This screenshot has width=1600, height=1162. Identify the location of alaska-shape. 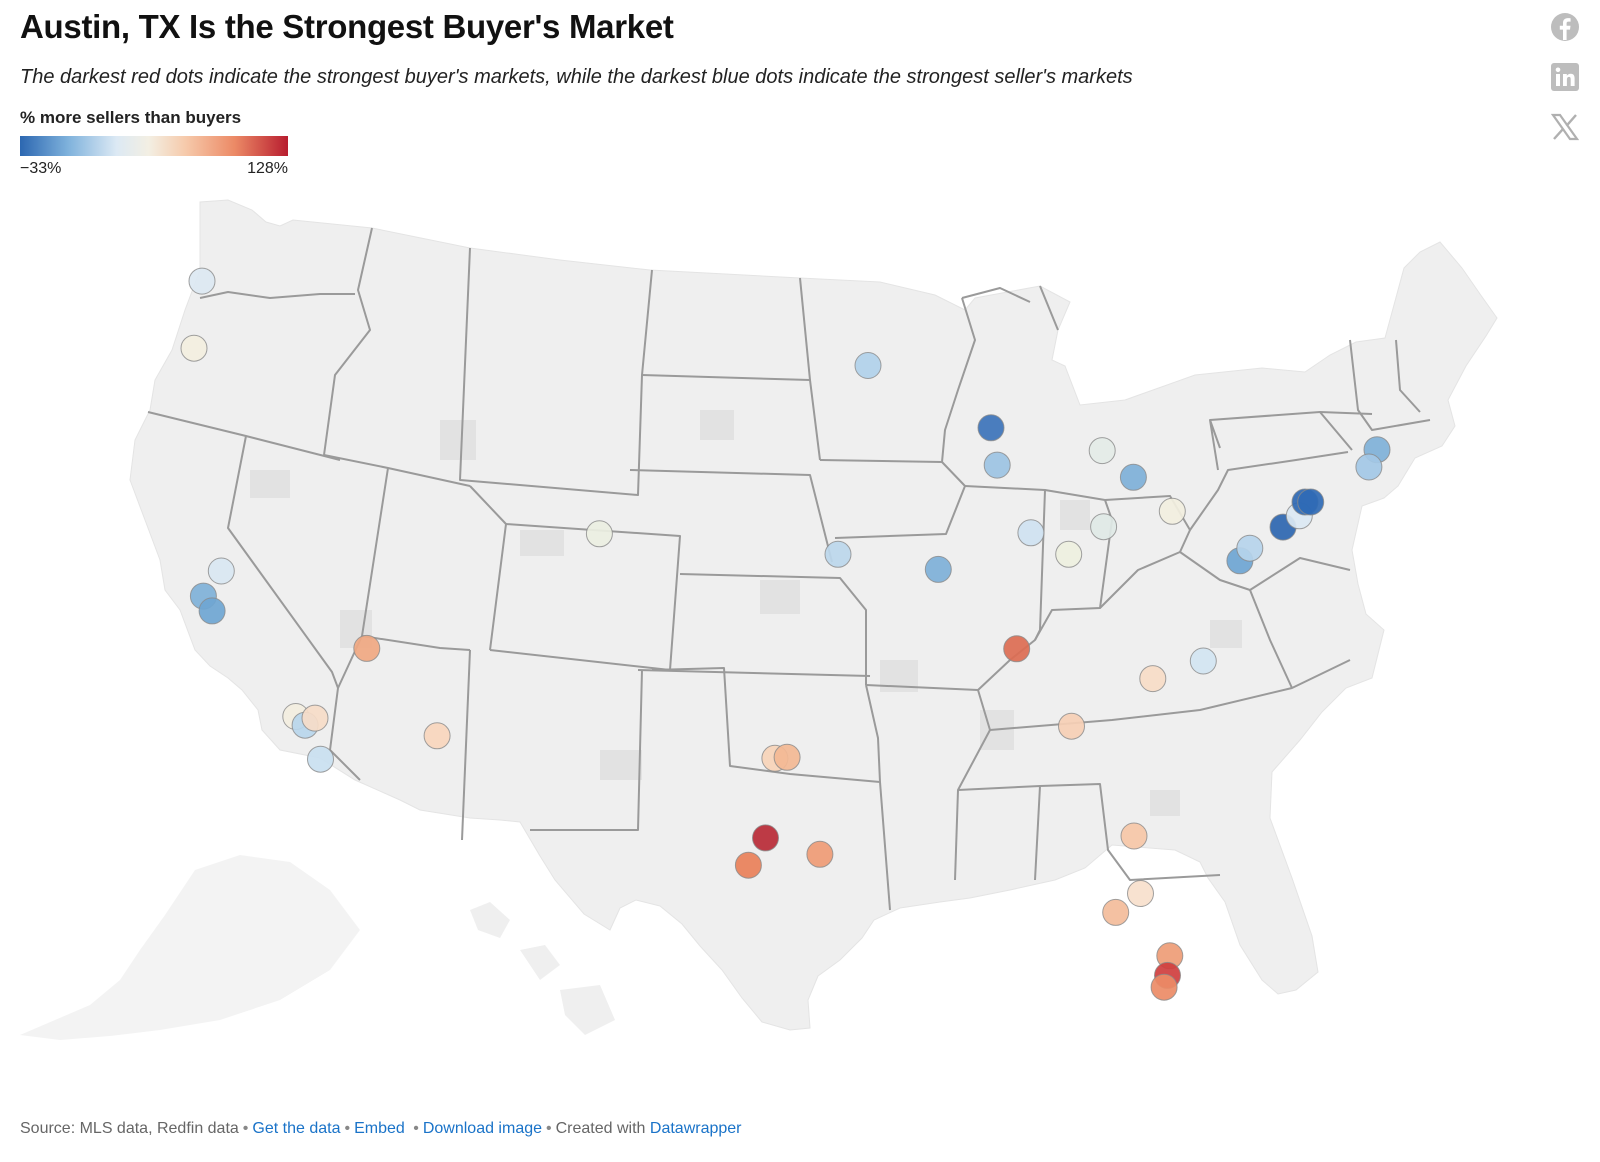
(190, 947).